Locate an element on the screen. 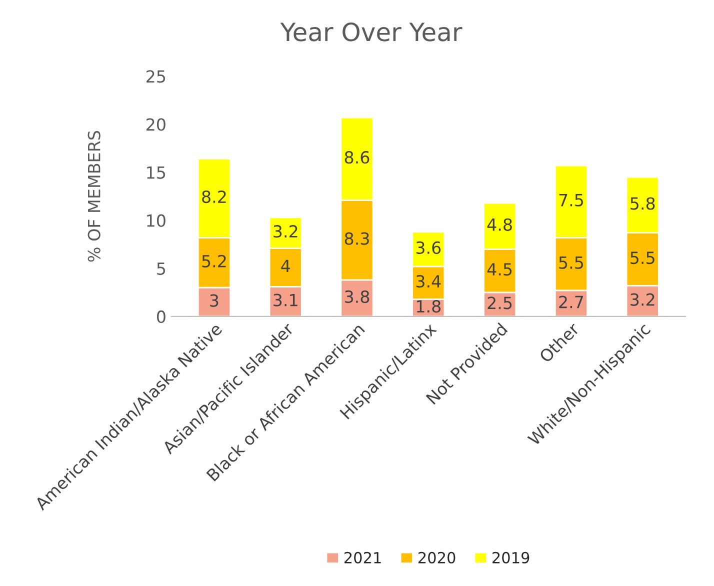 The width and height of the screenshot is (714, 586). y-tick-label: 0 is located at coordinates (161, 317).